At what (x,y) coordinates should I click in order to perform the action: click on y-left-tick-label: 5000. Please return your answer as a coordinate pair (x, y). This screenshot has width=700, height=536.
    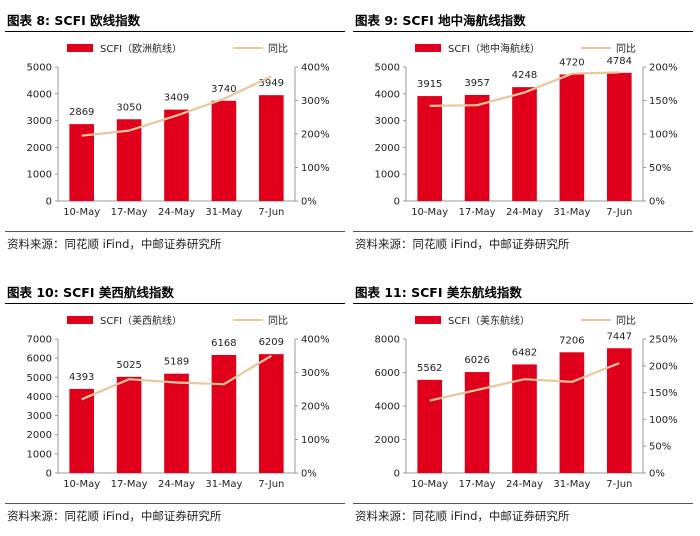
    Looking at the image, I should click on (39, 68).